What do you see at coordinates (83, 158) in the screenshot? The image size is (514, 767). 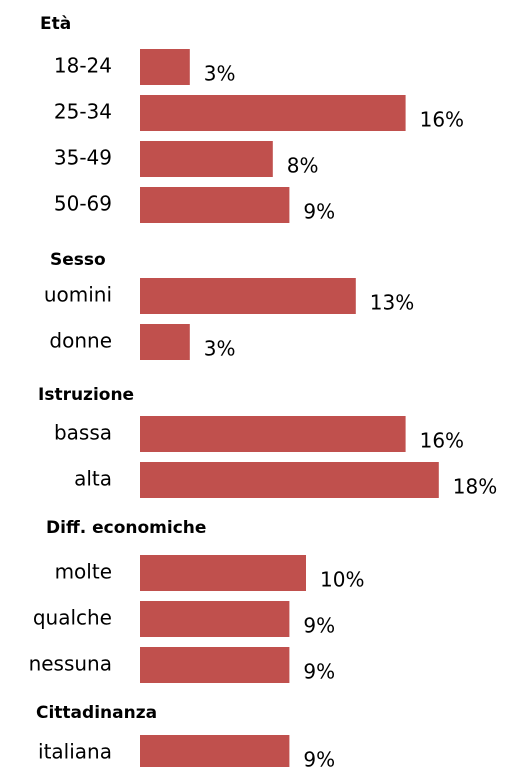 I see `category-label: 35-49` at bounding box center [83, 158].